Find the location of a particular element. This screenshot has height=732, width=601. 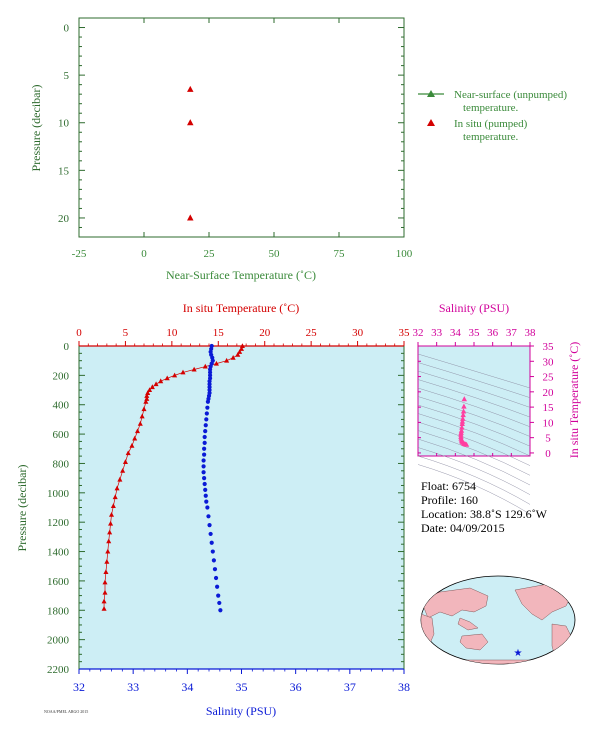

ts-x-tick-label: 36 is located at coordinates (493, 333).